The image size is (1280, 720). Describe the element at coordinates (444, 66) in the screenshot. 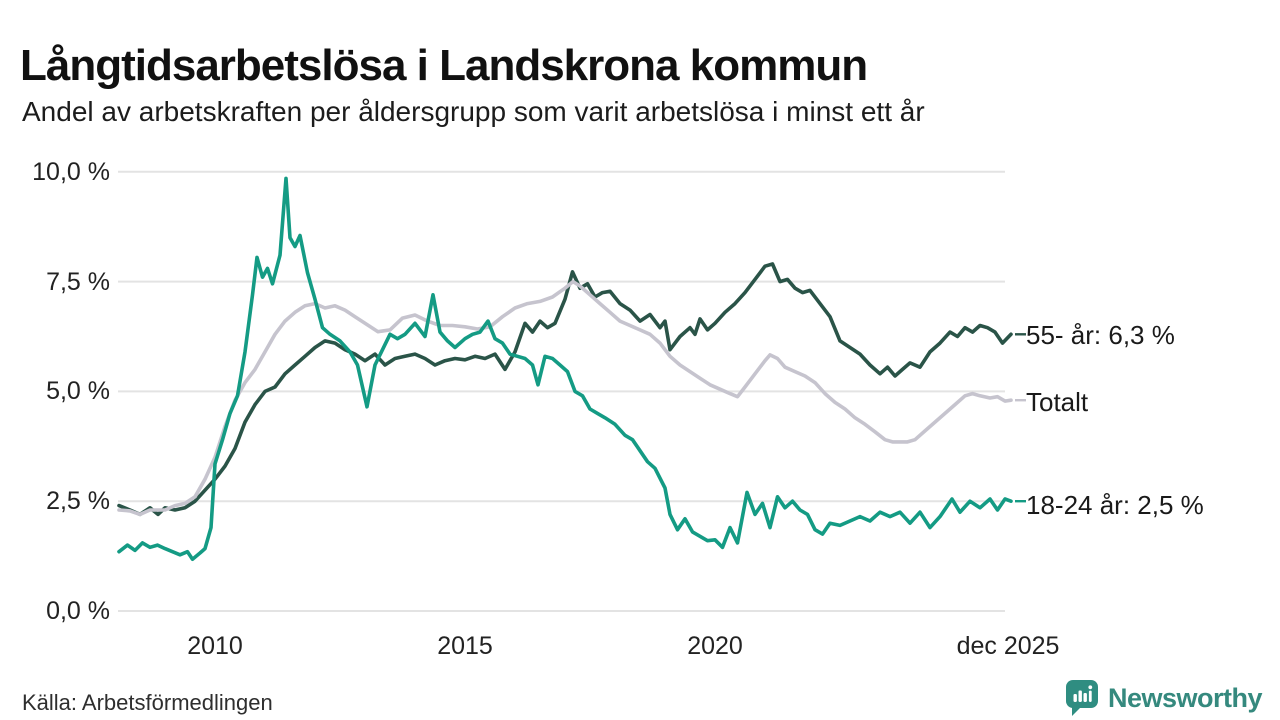

I see `page-title: Långtidsarbetslösa i Landskrona kommun` at that location.